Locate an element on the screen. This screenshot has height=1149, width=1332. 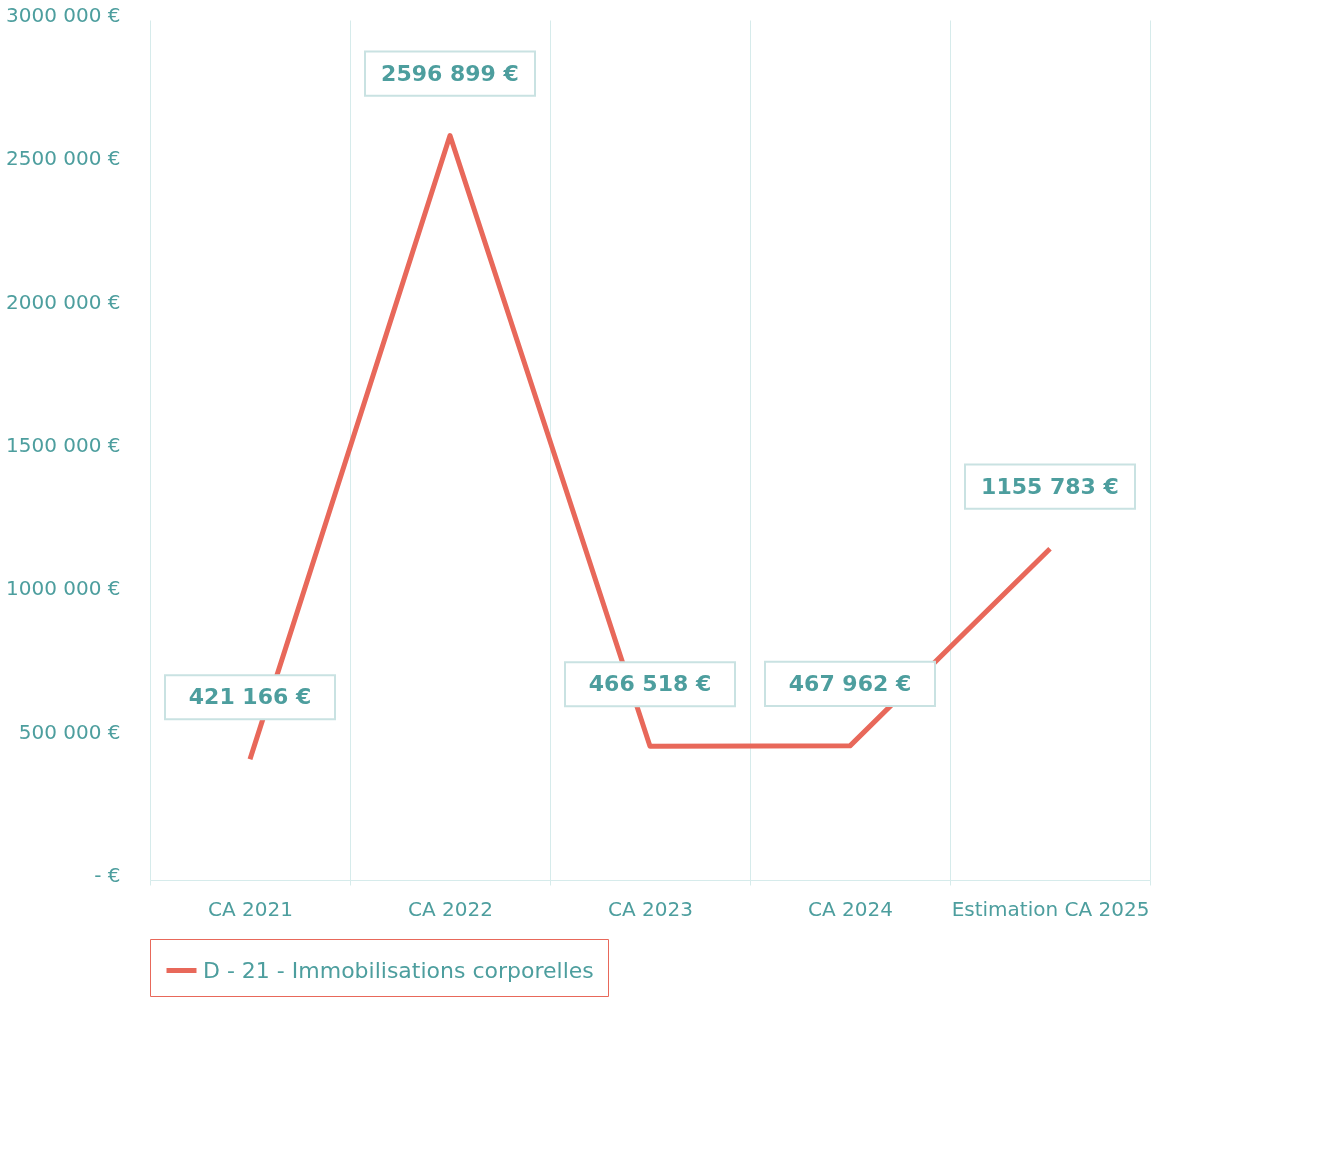
y-tick-label: 2000 000 € is located at coordinates (63, 301).